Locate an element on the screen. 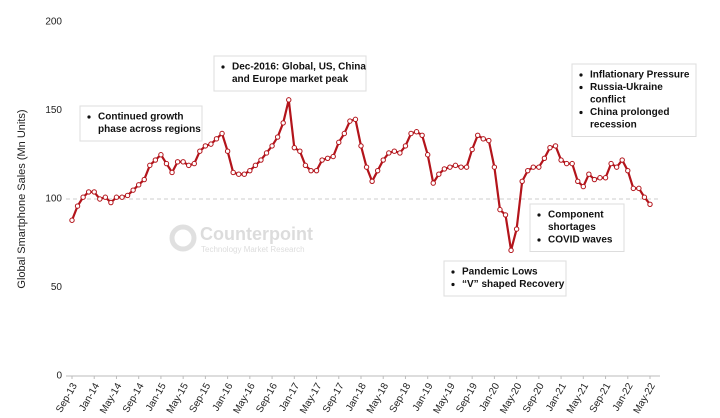 The height and width of the screenshot is (418, 720). annotation-text: COVID waves is located at coordinates (580, 240).